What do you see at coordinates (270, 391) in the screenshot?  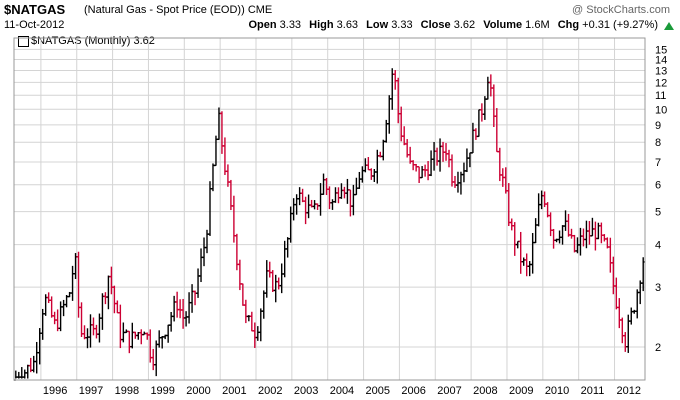 I see `x-tick-label: 2002` at bounding box center [270, 391].